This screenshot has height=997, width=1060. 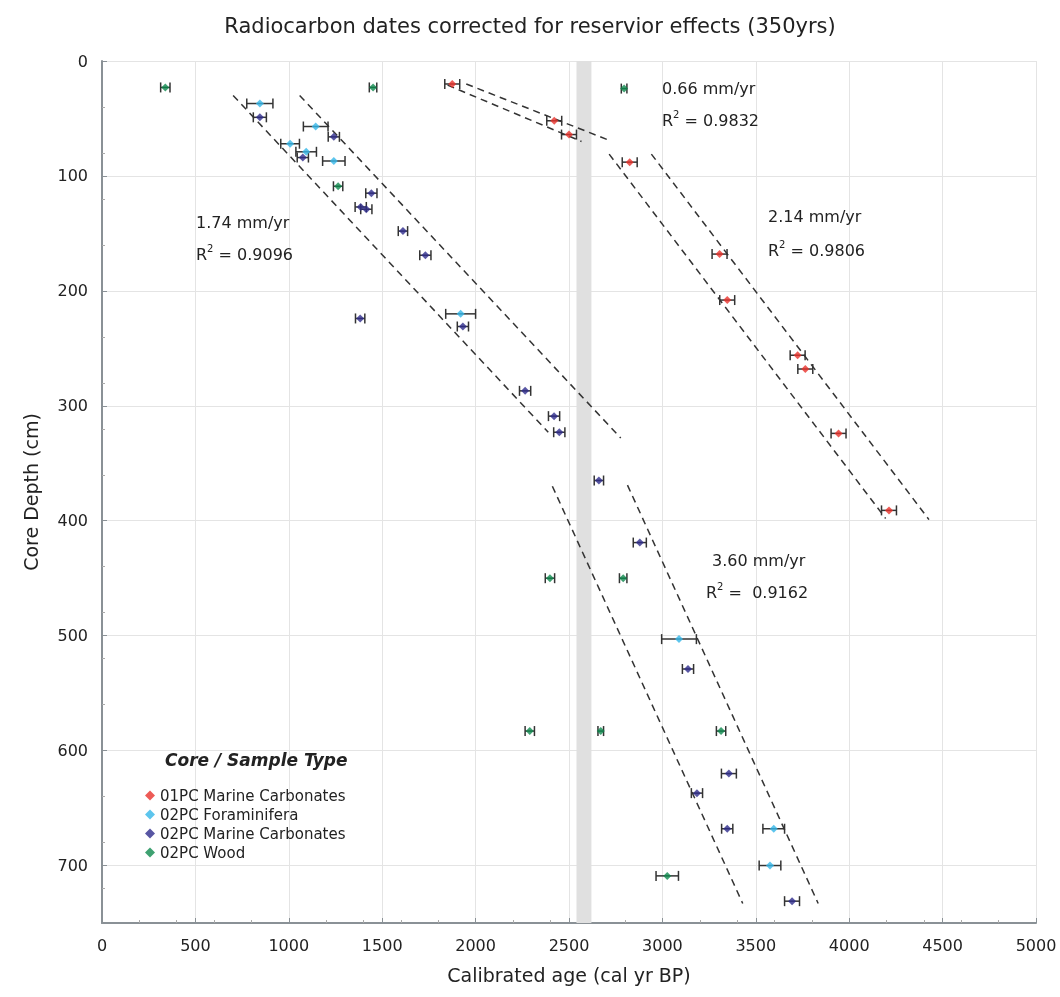 I want to click on x-tick-label: 1000, so click(x=289, y=945).